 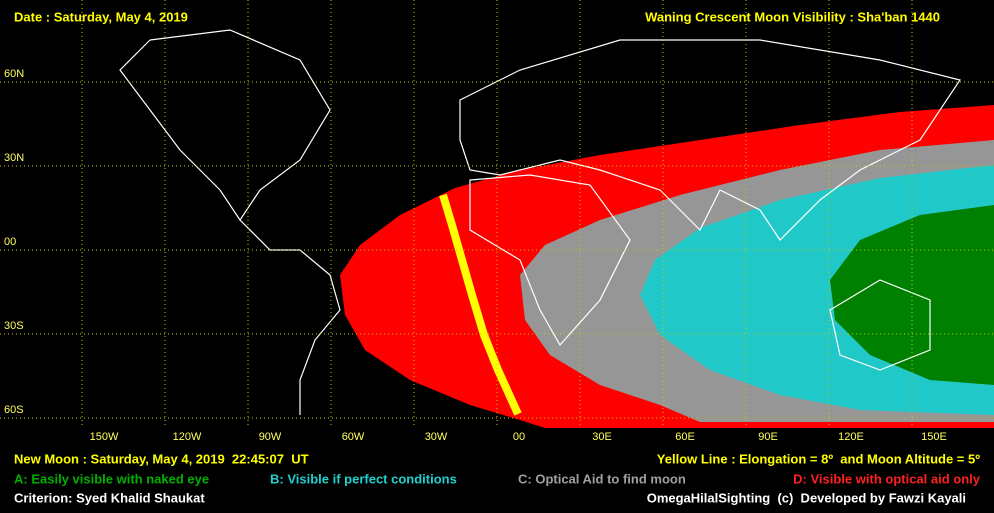 What do you see at coordinates (602, 478) in the screenshot?
I see `legend-c: C: Optical Aid to find moon` at bounding box center [602, 478].